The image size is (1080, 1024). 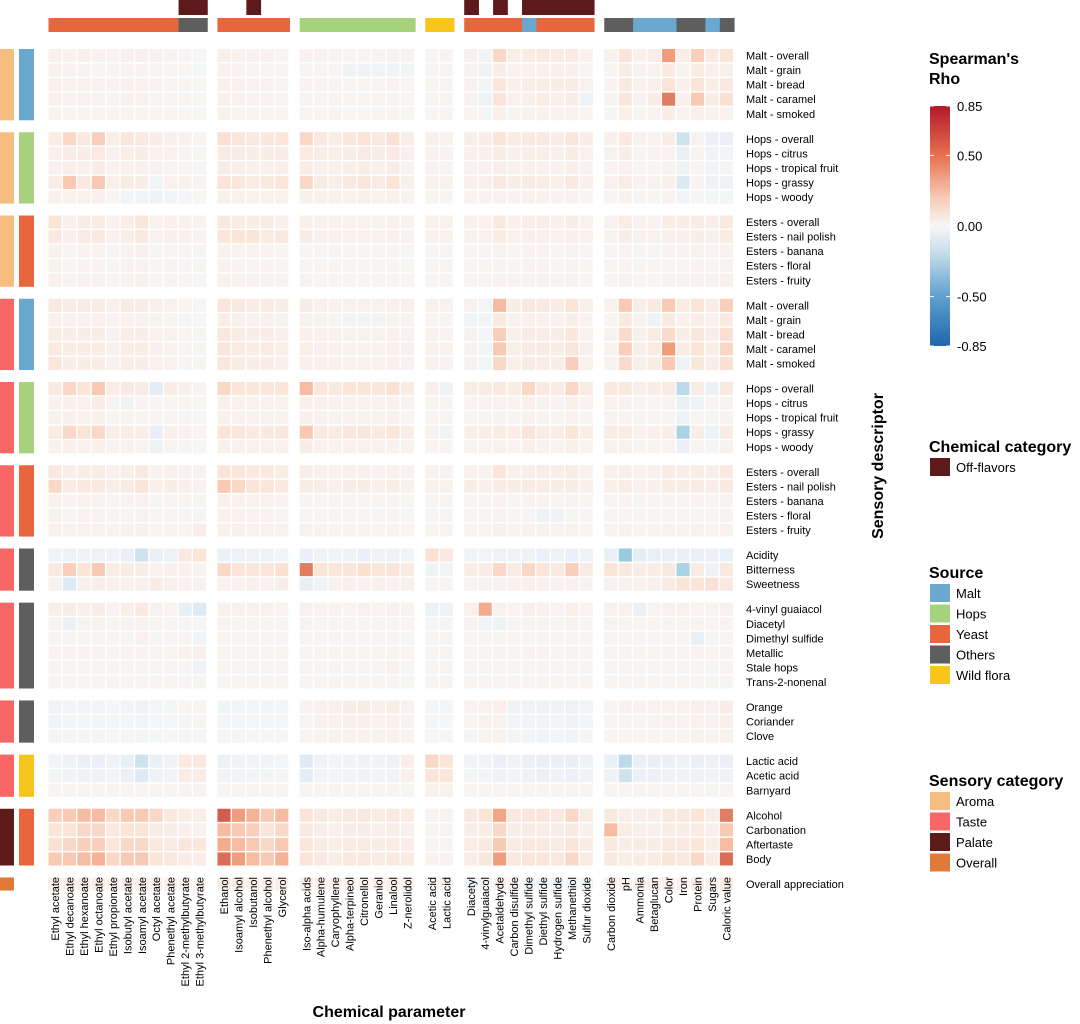 What do you see at coordinates (171, 776) in the screenshot?
I see `heatmap-cell-acetic-acid-phenethyl-acetate` at bounding box center [171, 776].